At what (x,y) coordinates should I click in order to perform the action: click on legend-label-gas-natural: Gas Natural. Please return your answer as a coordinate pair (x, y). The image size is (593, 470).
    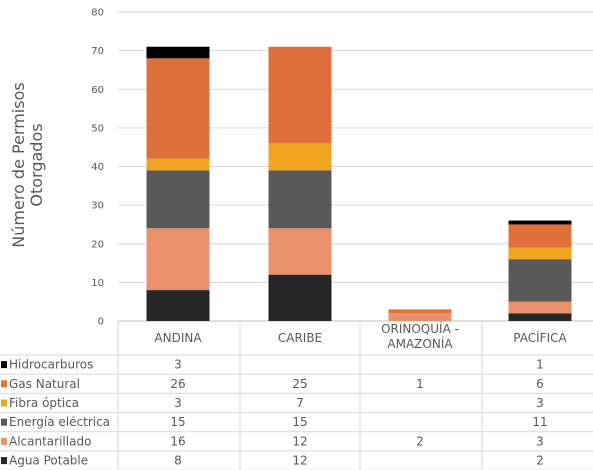
    Looking at the image, I should click on (44, 384).